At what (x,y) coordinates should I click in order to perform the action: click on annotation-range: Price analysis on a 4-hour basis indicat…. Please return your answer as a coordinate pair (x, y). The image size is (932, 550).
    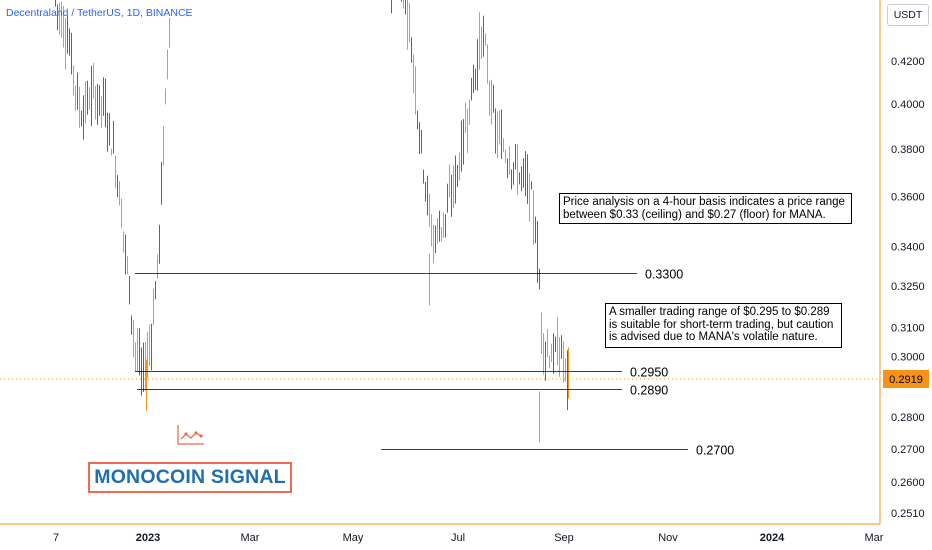
    Looking at the image, I should click on (705, 208).